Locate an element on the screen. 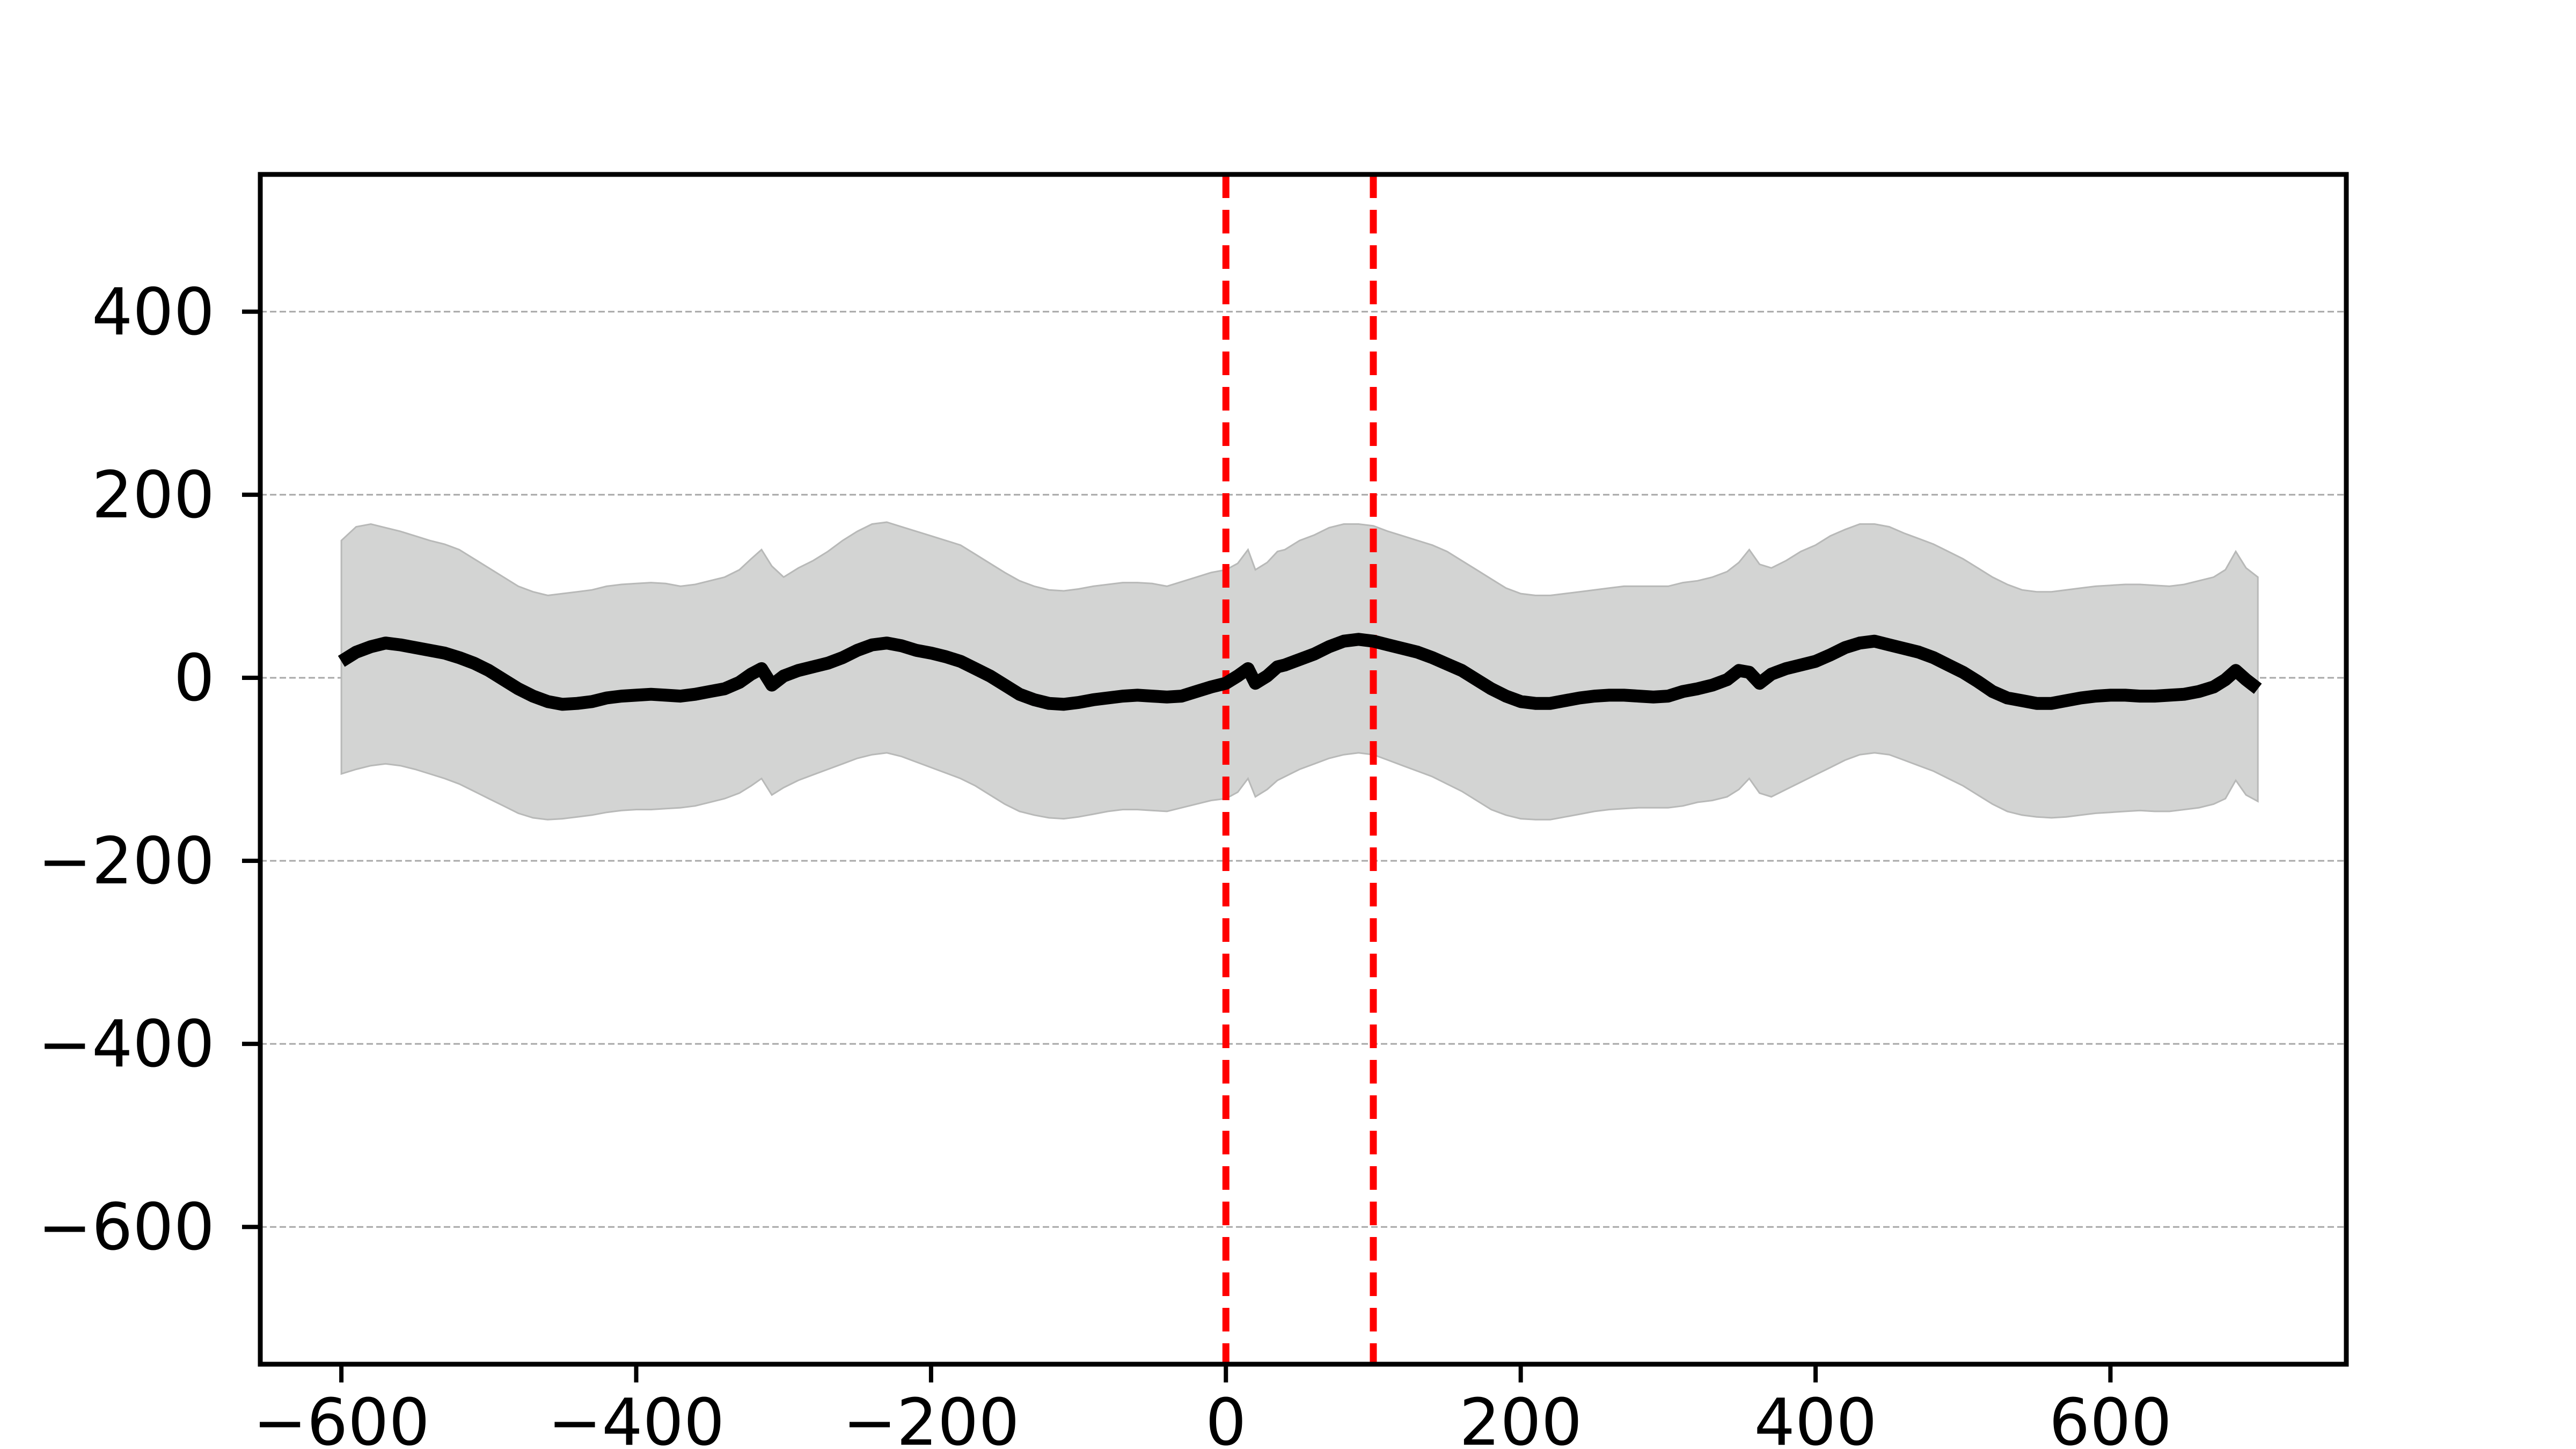 Image resolution: width=2576 pixels, height=1449 pixels. x-axis-ticks: −600 −400 −200 0 200 400 600 is located at coordinates (1212, 1406).